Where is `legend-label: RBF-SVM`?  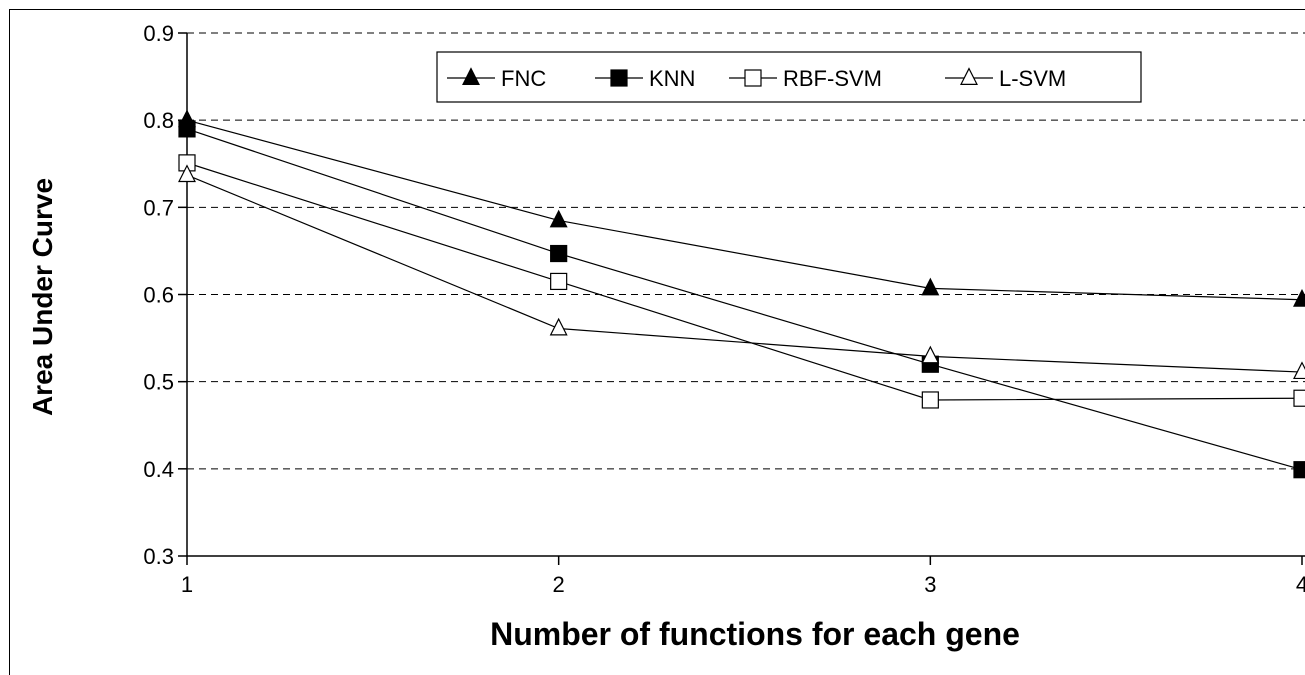 legend-label: RBF-SVM is located at coordinates (832, 78).